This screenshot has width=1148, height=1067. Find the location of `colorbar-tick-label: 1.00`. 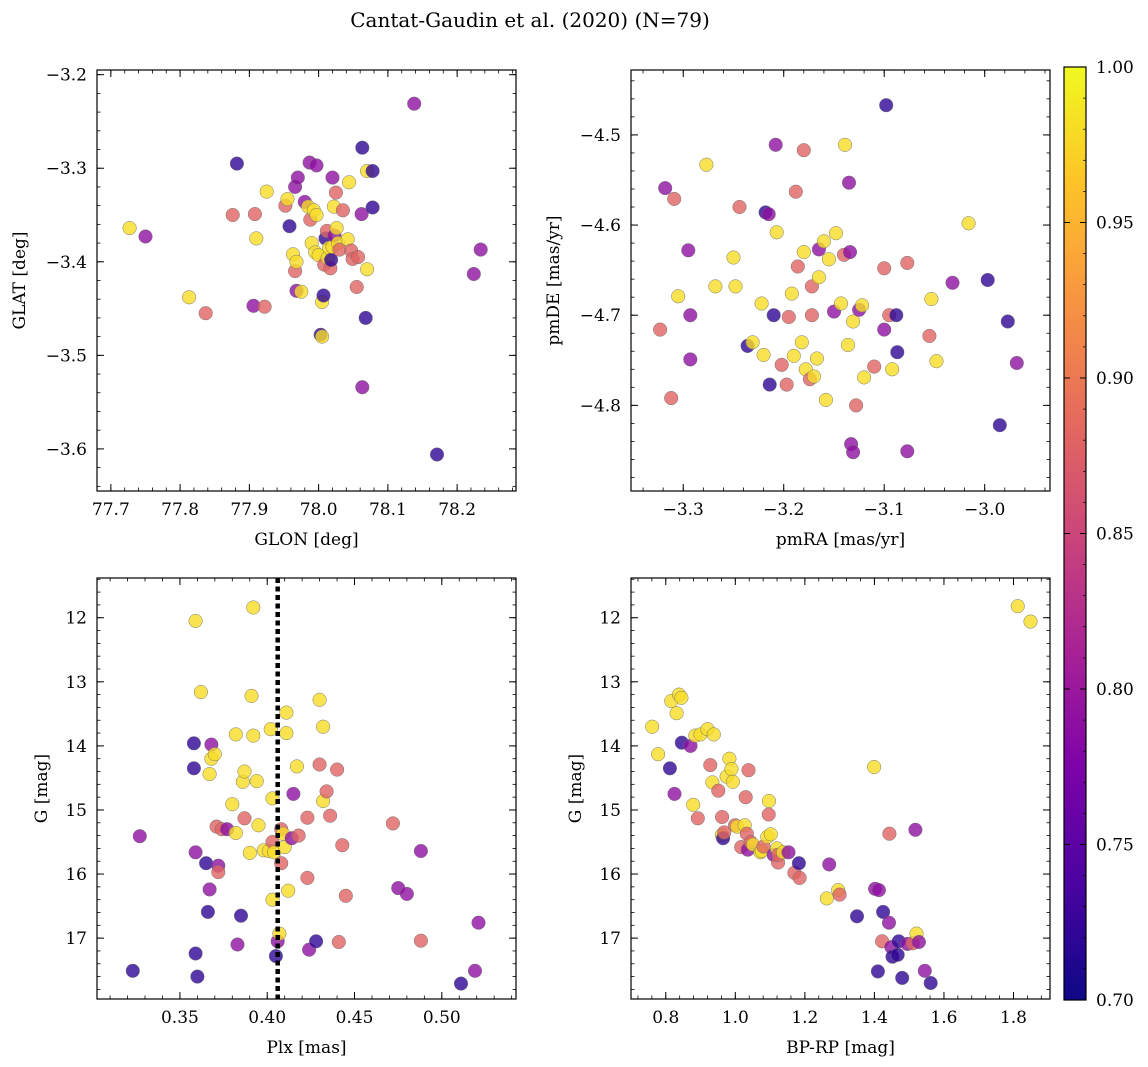

colorbar-tick-label: 1.00 is located at coordinates (1115, 68).